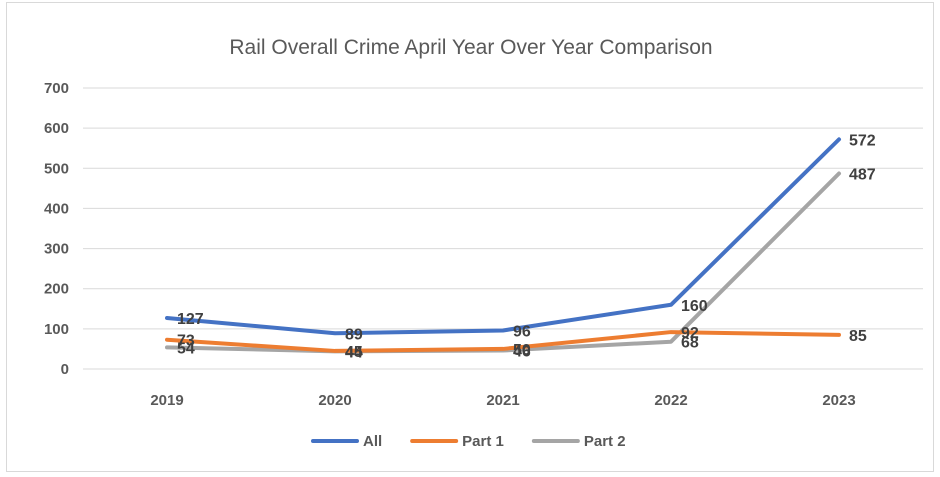 Image resolution: width=940 pixels, height=477 pixels. Describe the element at coordinates (56, 289) in the screenshot. I see `y-tick-label: 200` at that location.